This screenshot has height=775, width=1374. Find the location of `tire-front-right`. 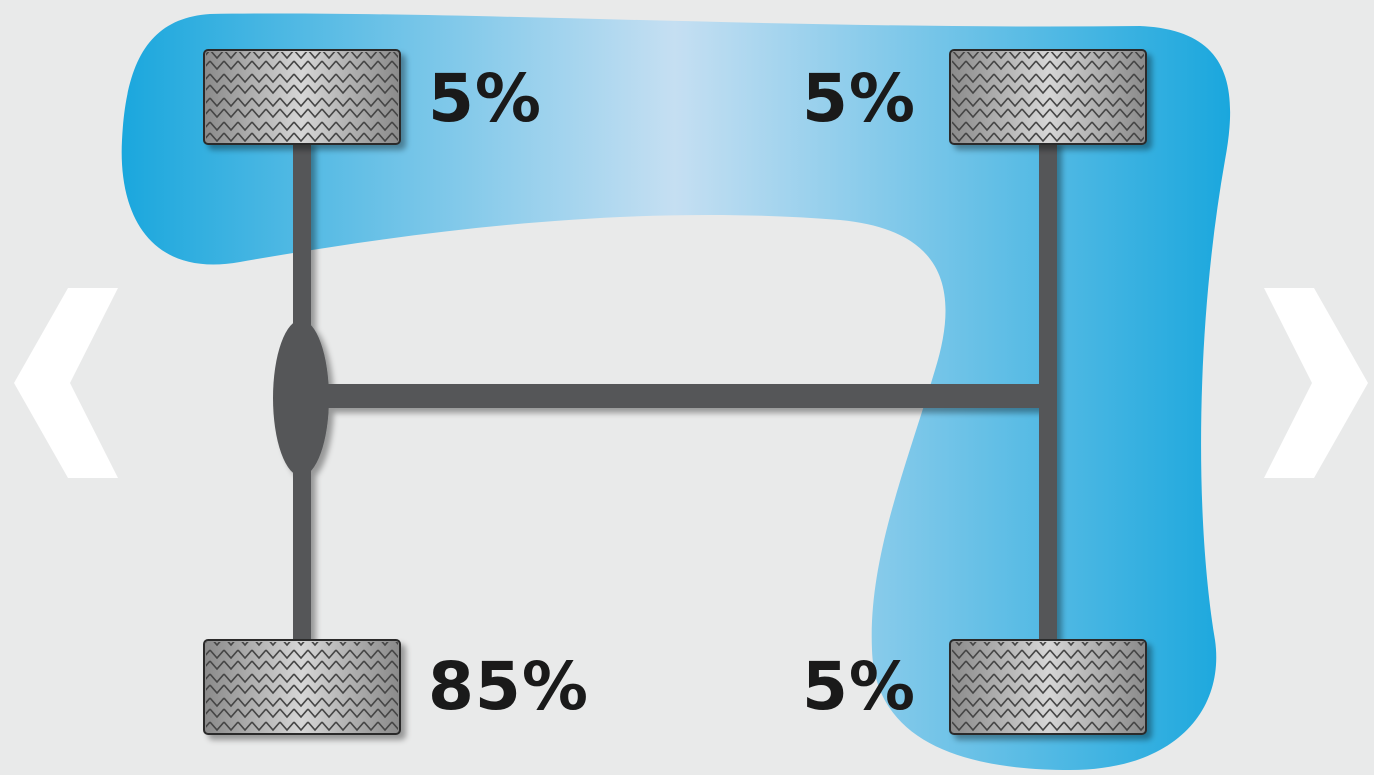

tire-front-right is located at coordinates (1048, 97).